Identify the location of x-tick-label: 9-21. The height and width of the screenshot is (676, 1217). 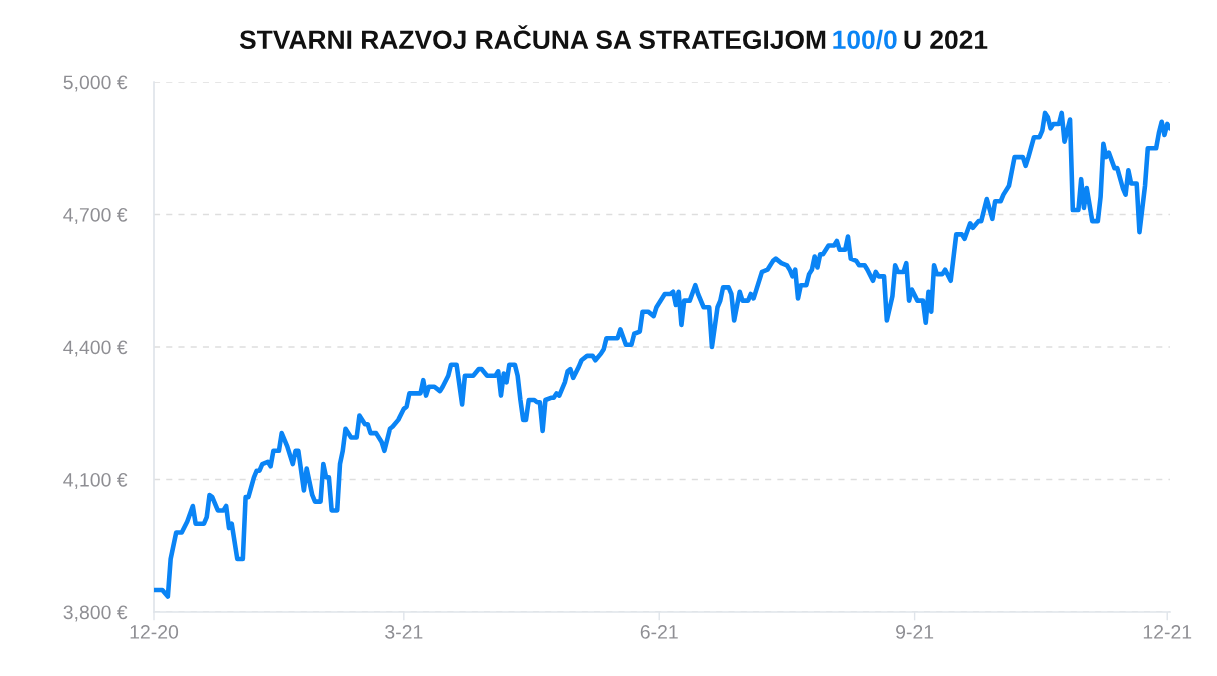
(915, 632).